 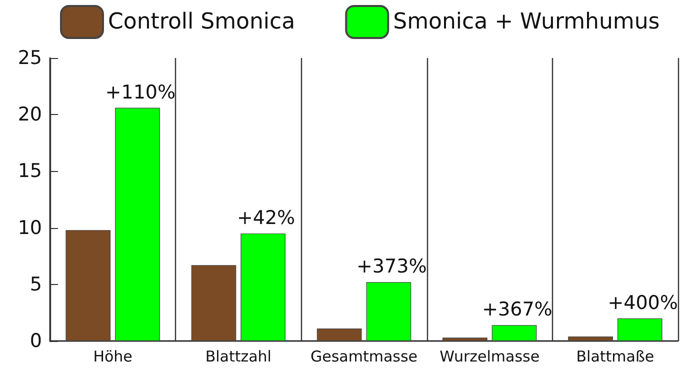 I want to click on y-tick-label: 10, so click(x=30, y=227).